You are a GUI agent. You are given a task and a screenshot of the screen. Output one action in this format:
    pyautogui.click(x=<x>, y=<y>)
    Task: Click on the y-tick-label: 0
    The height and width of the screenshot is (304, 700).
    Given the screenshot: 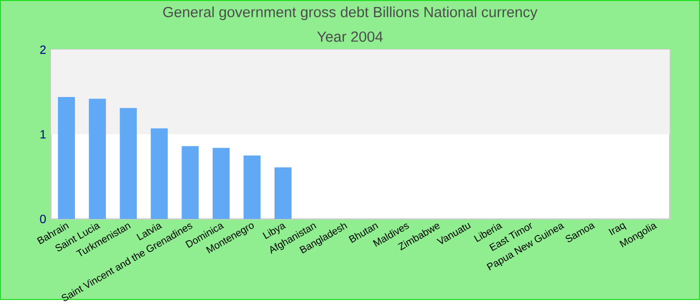 What is the action you would take?
    pyautogui.click(x=43, y=219)
    